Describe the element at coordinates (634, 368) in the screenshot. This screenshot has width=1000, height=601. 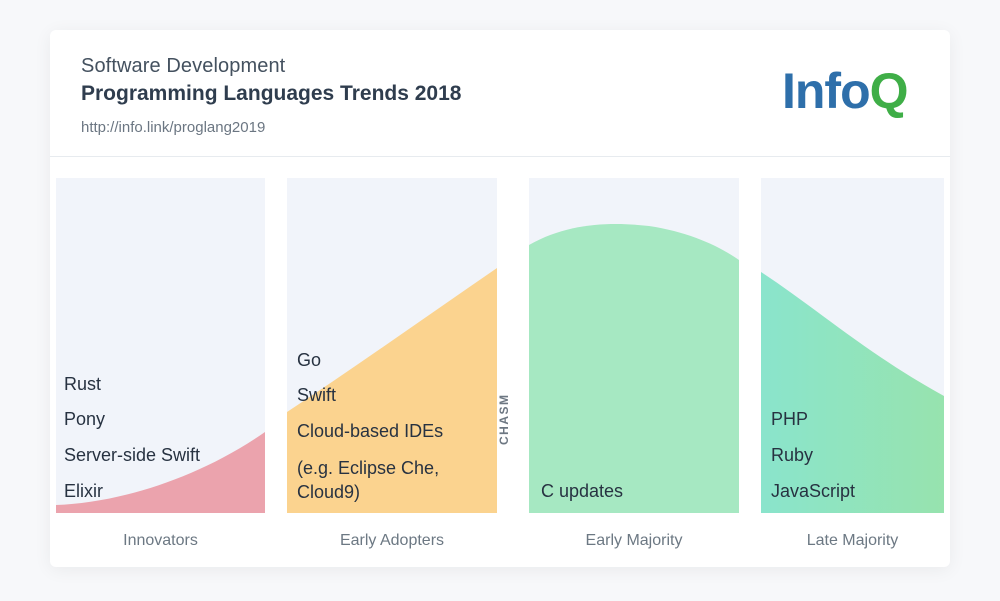
I see `early-majority-curve` at that location.